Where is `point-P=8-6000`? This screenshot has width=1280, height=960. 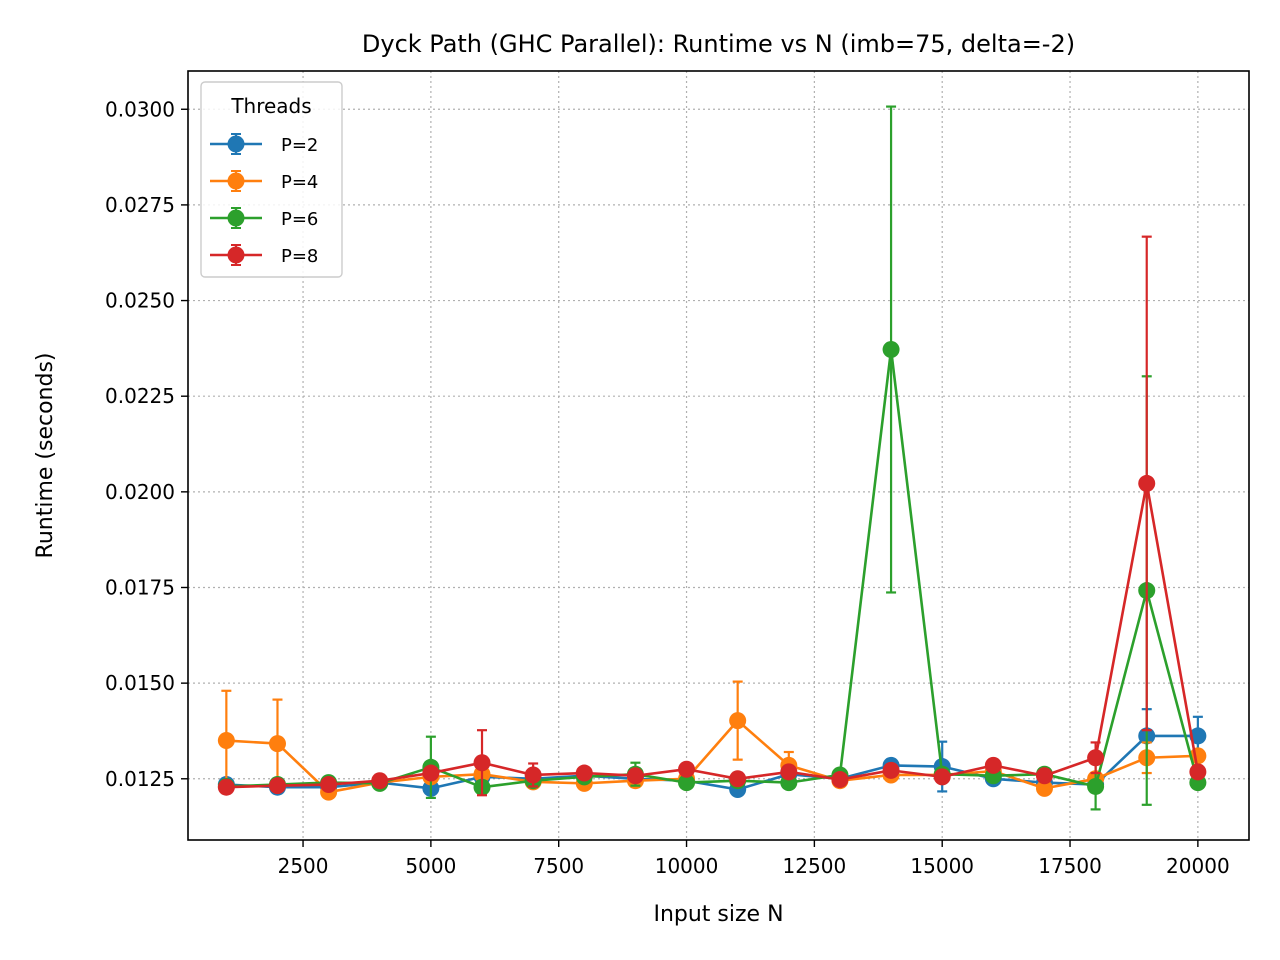
point-P=8-6000 is located at coordinates (482, 763).